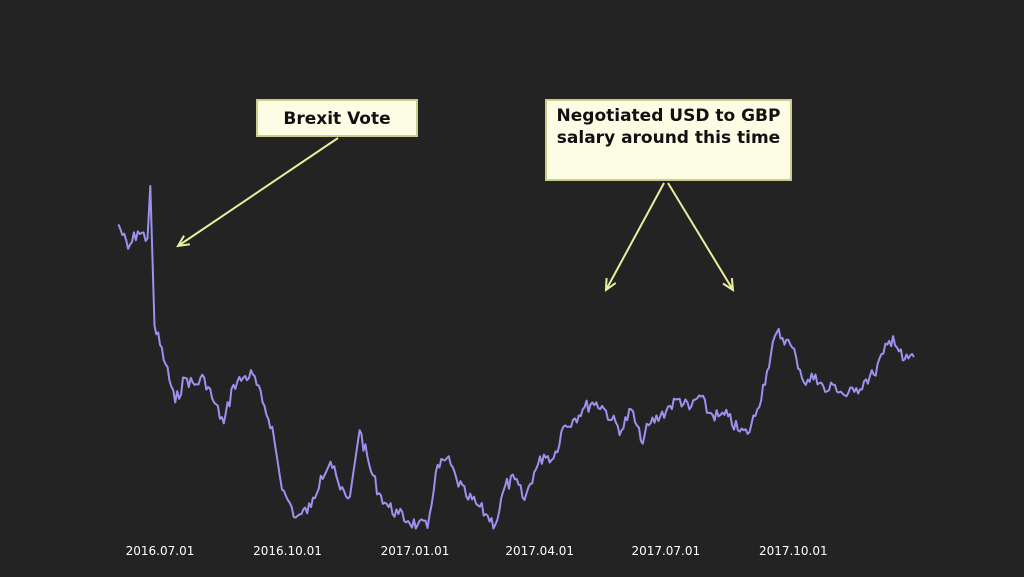 This screenshot has width=1024, height=577. I want to click on x-tick-label: 2017.01.01, so click(415, 551).